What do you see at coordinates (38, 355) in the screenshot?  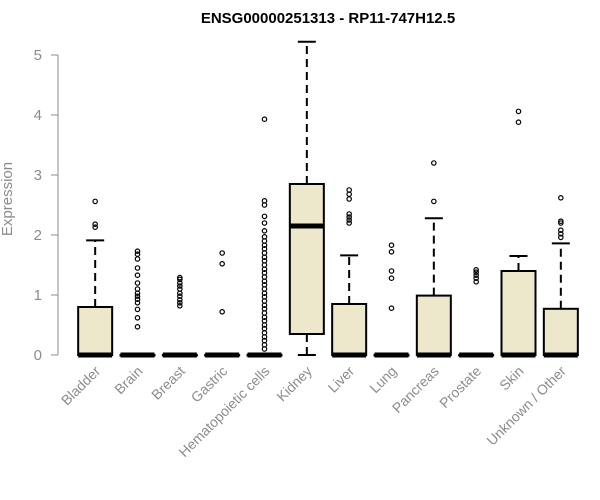 I see `y-tick-label: 0` at bounding box center [38, 355].